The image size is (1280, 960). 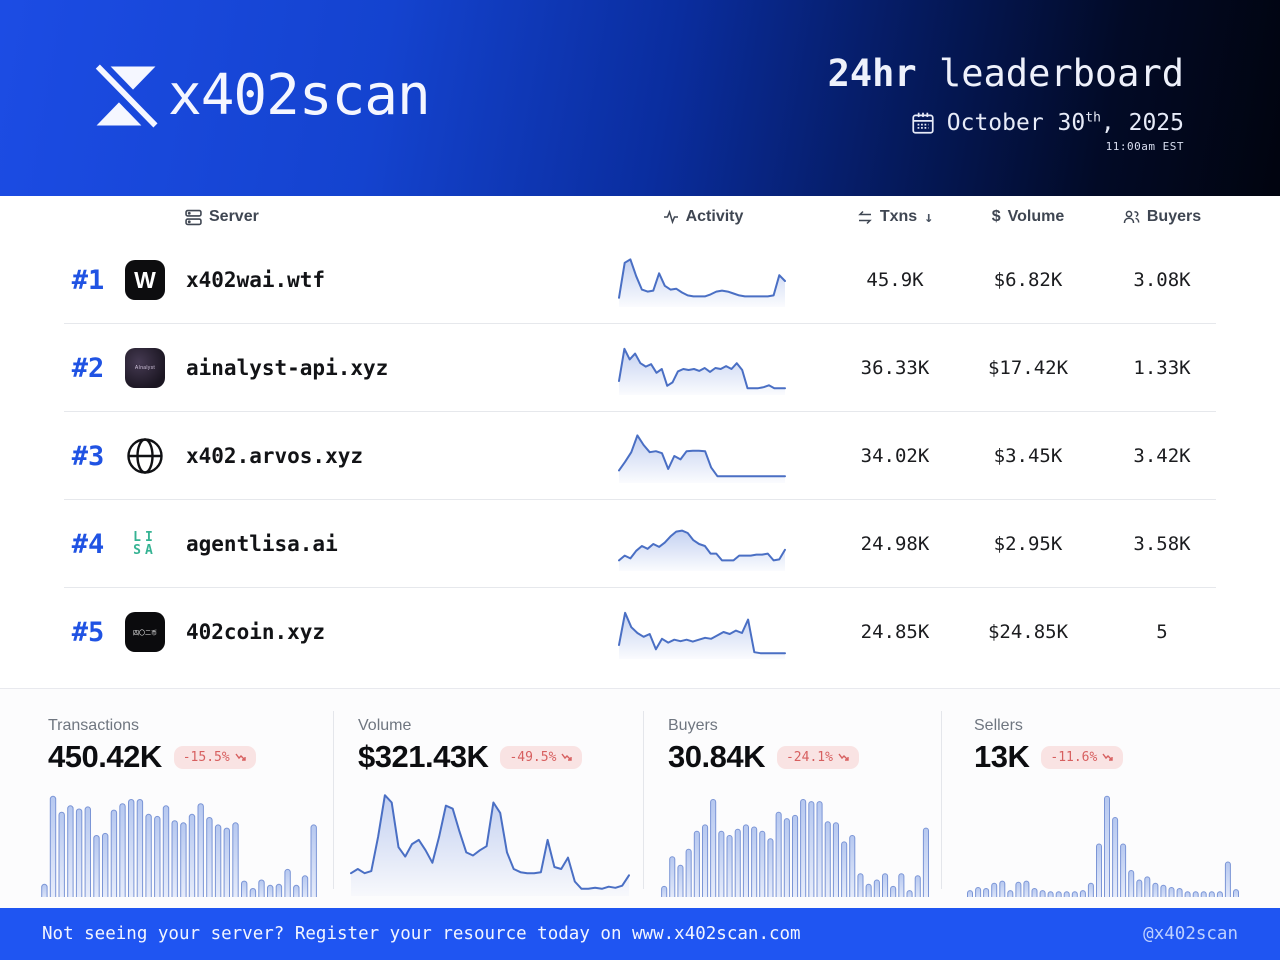 What do you see at coordinates (1082, 757) in the screenshot?
I see `change-badge: -11.6%` at bounding box center [1082, 757].